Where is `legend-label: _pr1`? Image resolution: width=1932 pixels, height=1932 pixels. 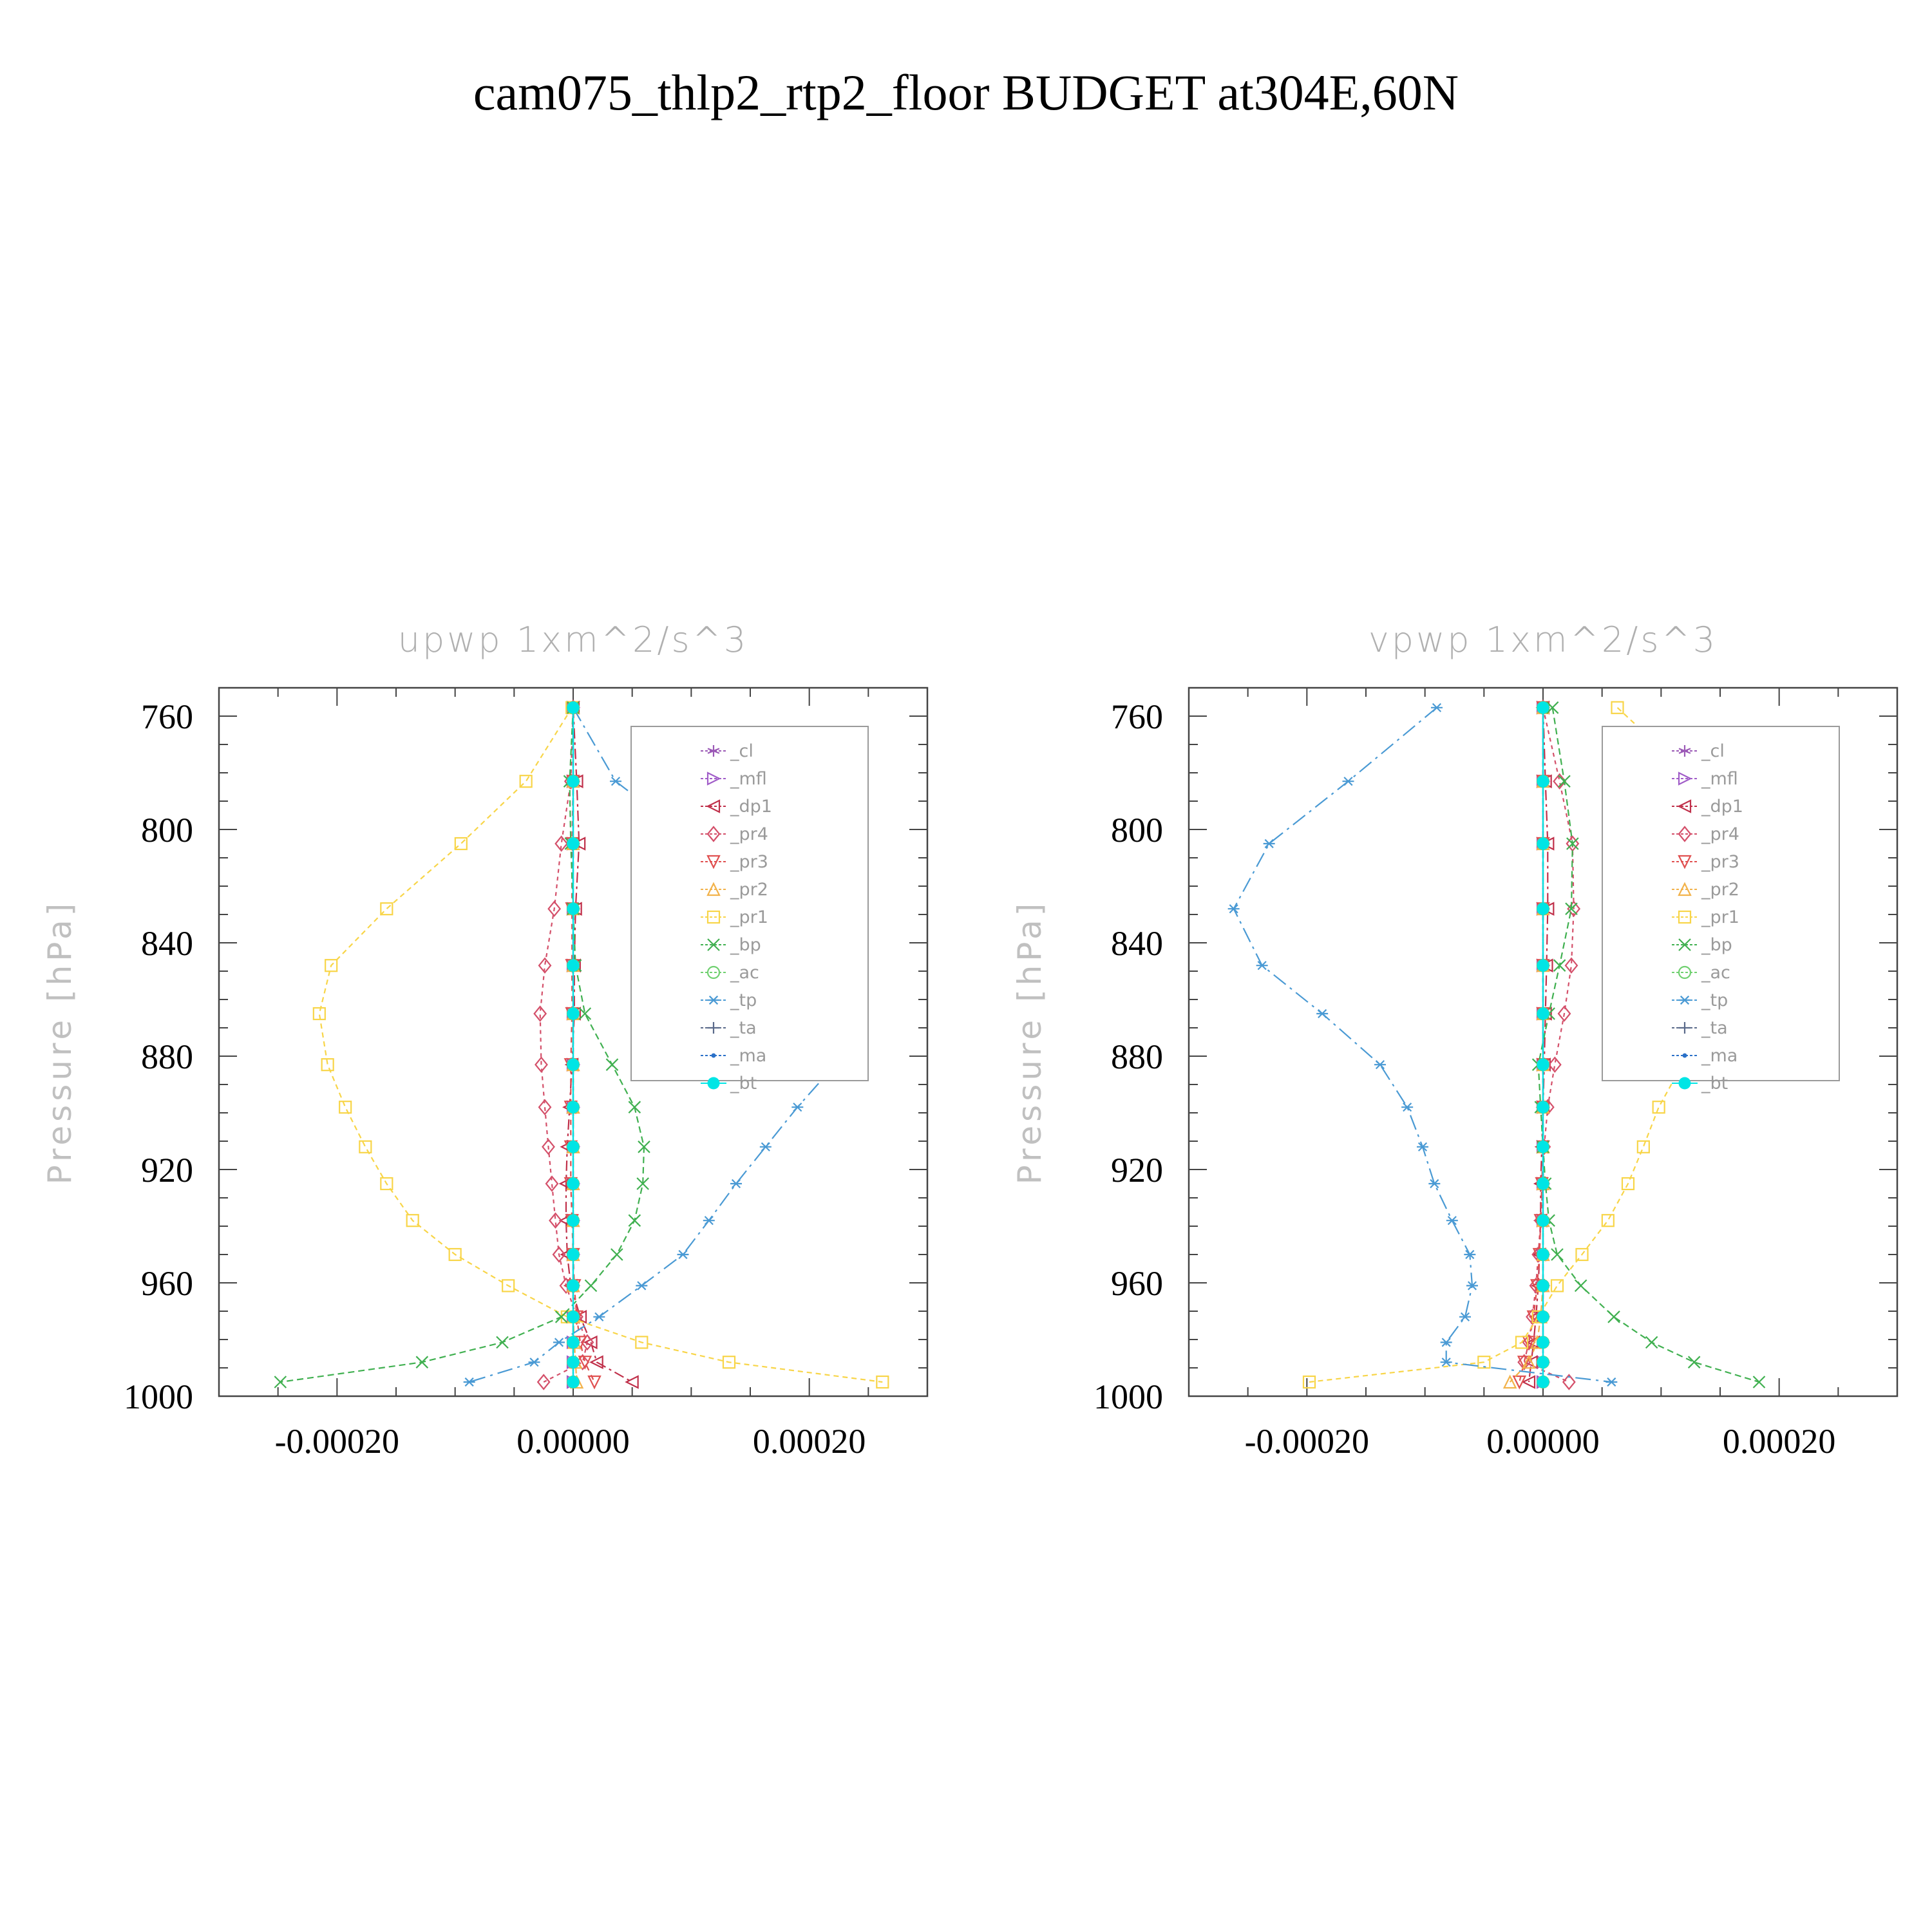
legend-label: _pr1 is located at coordinates (1720, 917).